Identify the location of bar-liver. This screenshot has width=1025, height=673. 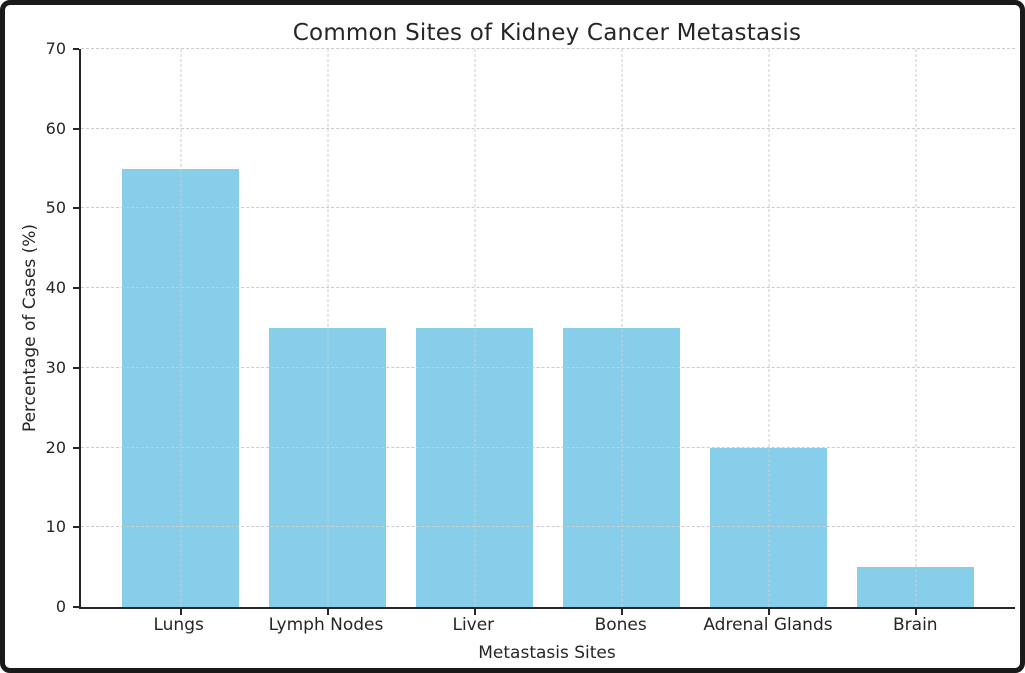
(474, 467).